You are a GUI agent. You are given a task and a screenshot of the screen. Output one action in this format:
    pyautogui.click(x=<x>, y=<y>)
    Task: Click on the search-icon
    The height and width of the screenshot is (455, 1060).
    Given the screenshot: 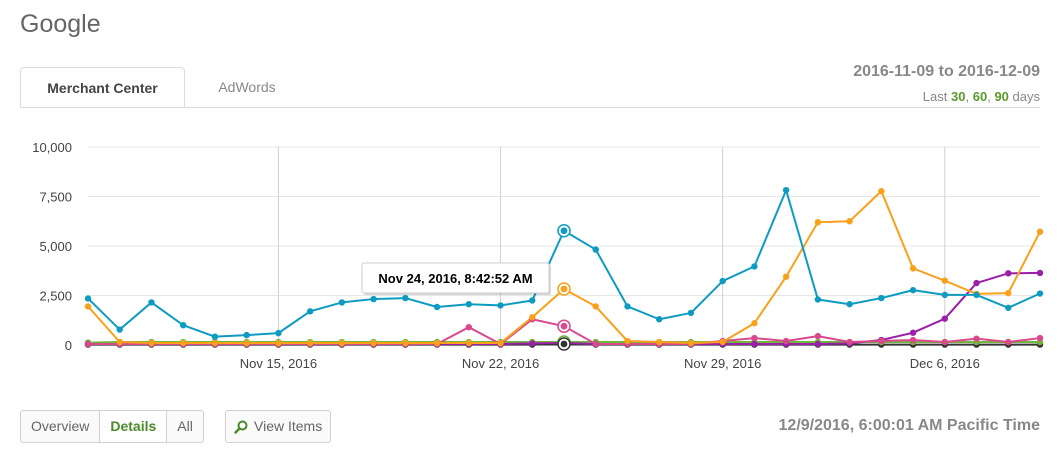 What is the action you would take?
    pyautogui.click(x=241, y=427)
    